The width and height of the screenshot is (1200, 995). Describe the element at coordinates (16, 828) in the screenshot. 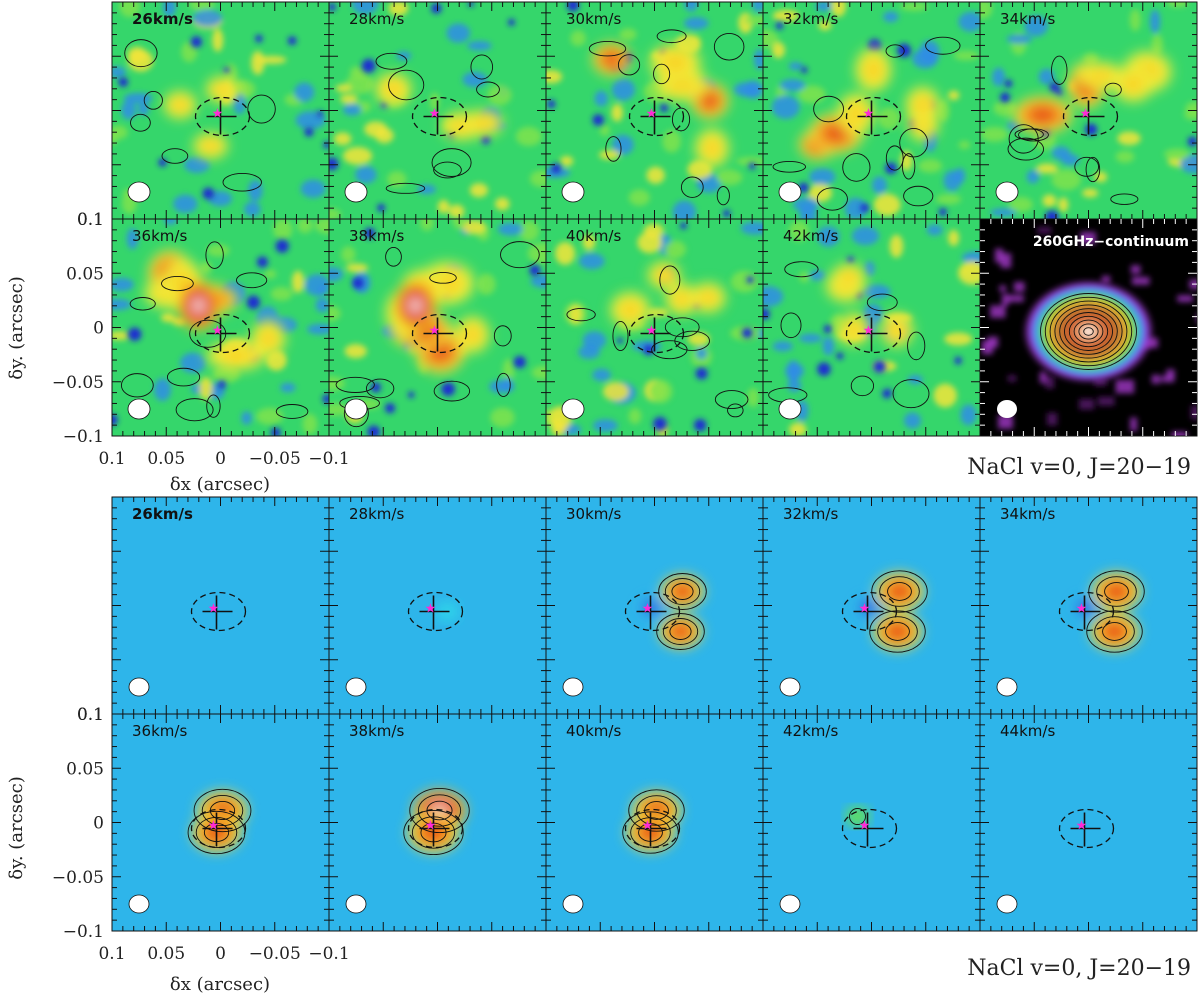

I see `y-axis-label-bottom: δy. (arcsec)` at that location.